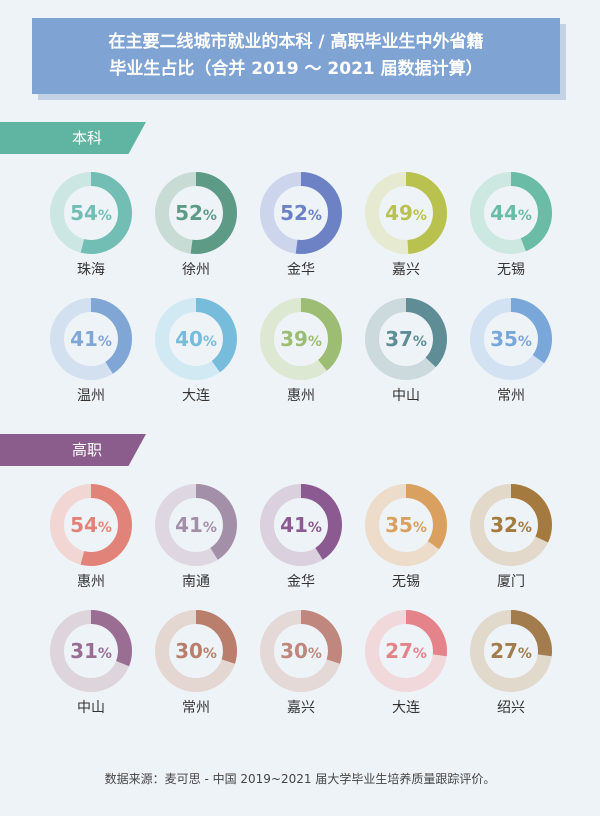  I want to click on donut-benke-5: 44% 无锡, so click(511, 225).